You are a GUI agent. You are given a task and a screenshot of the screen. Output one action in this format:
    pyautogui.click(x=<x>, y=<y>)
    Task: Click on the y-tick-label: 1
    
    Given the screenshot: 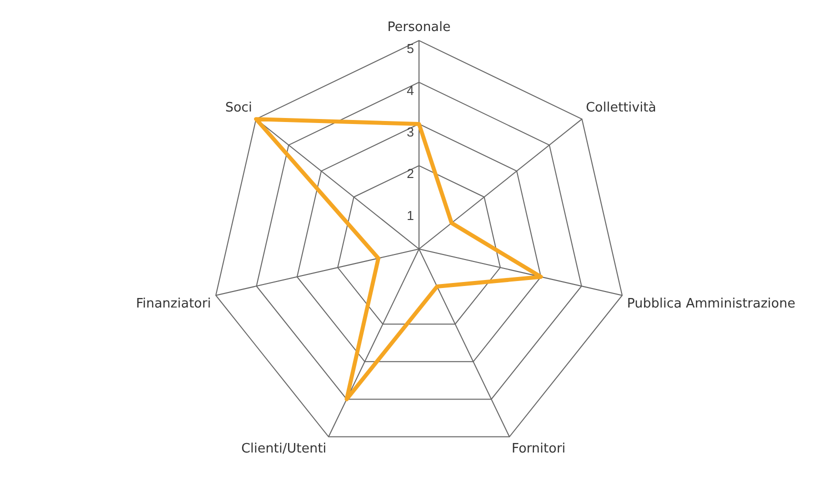 What is the action you would take?
    pyautogui.click(x=410, y=215)
    